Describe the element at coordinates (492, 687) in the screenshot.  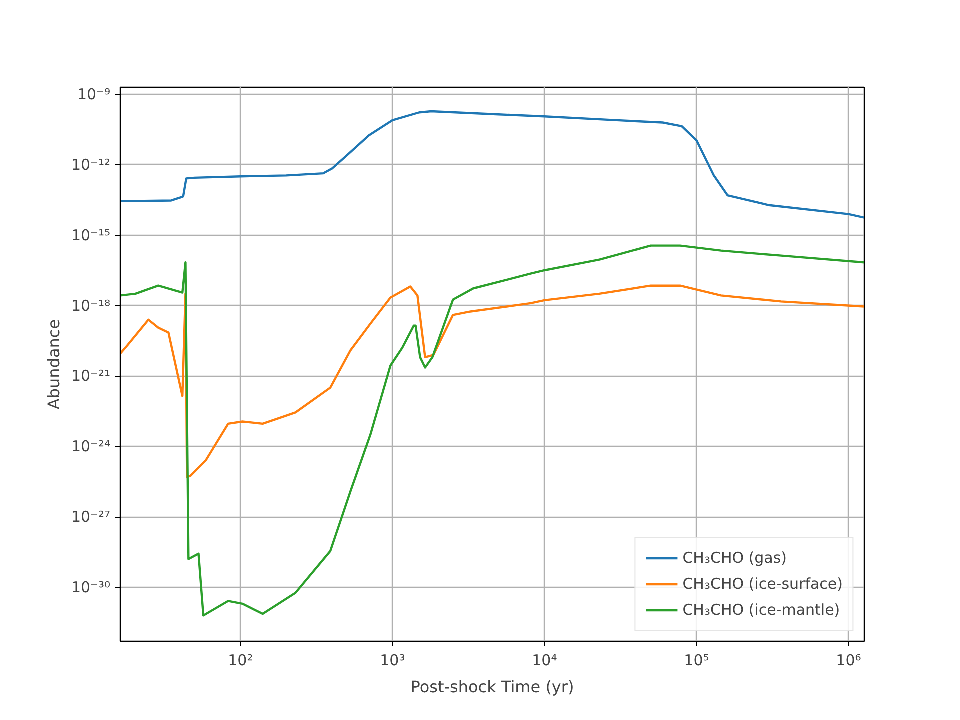
I see `x-axis-title: Post-shock Time (yr)` at that location.